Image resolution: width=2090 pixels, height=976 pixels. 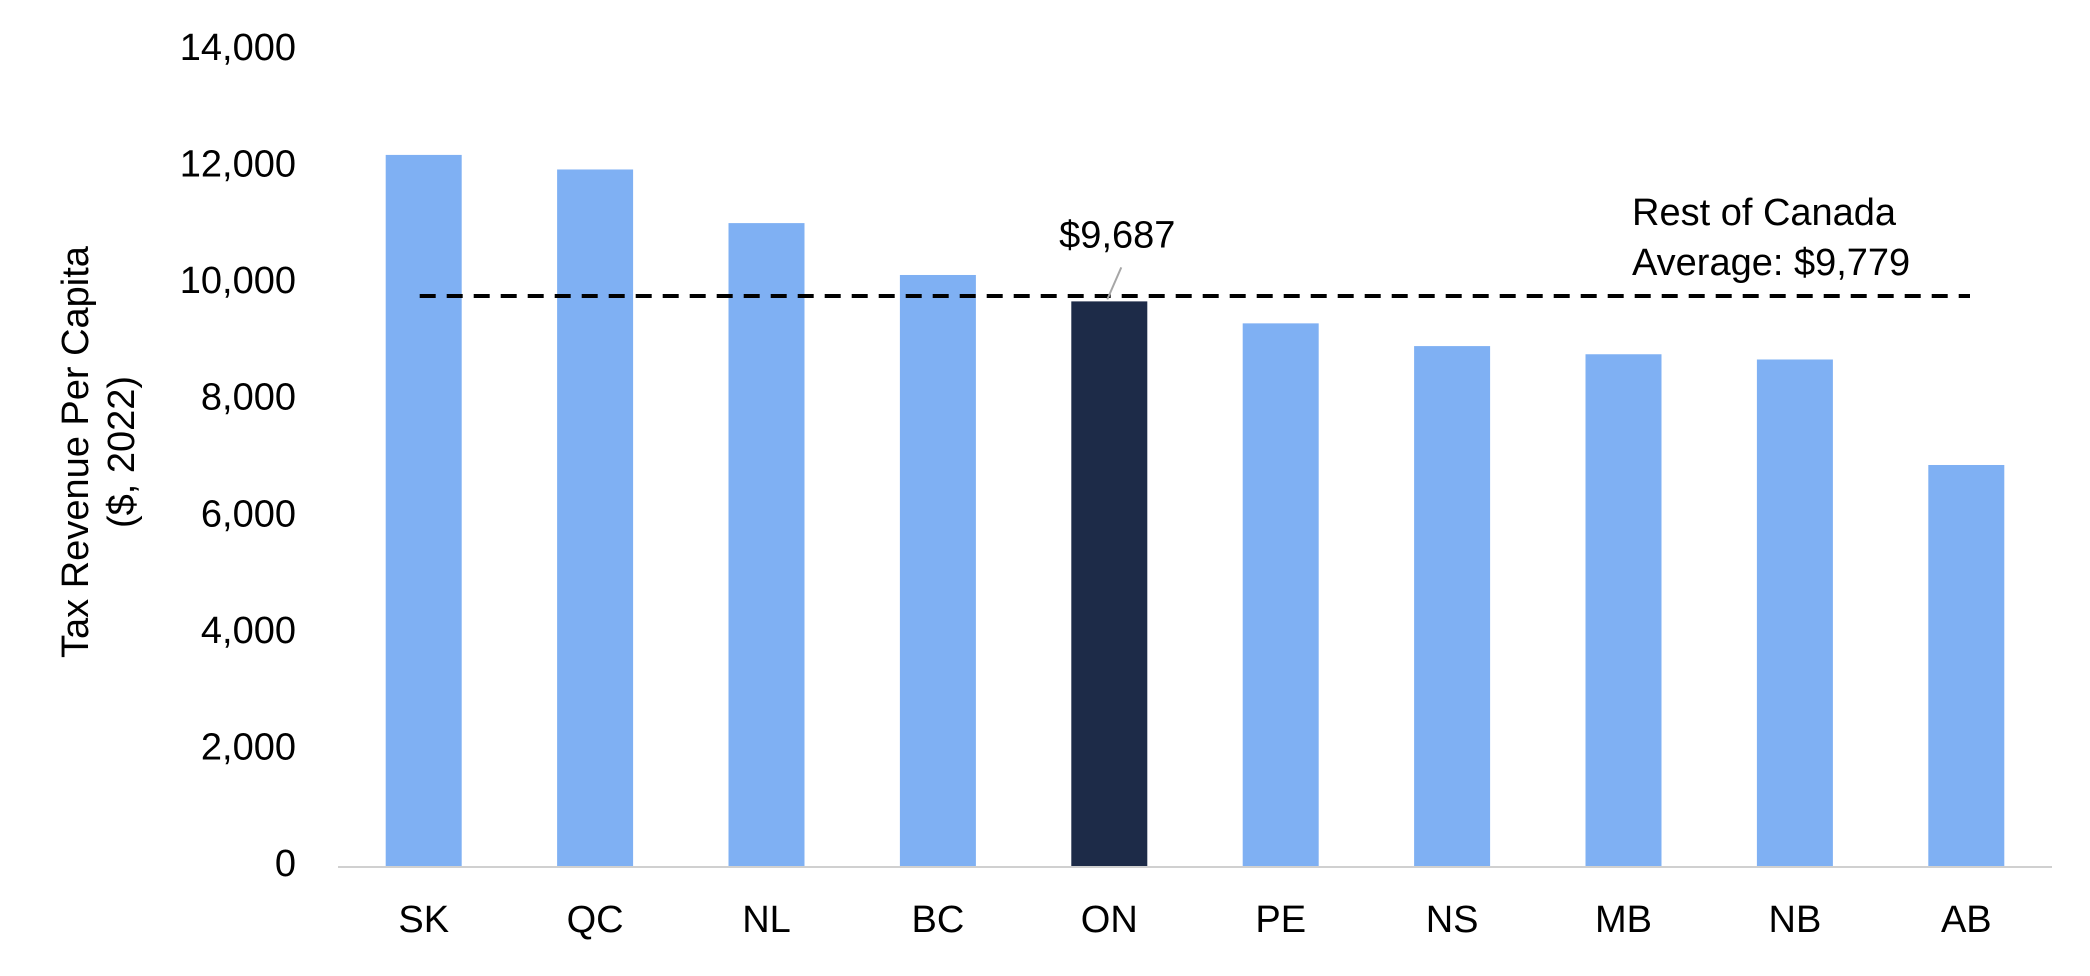 I want to click on x-tick-label-bc: BC, so click(x=938, y=920).